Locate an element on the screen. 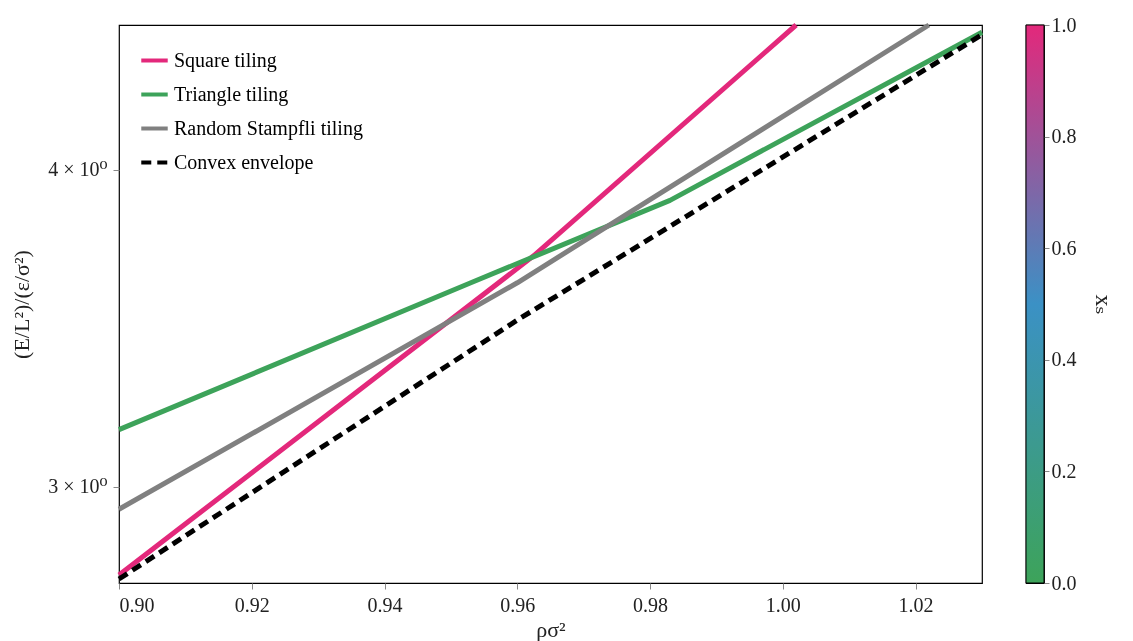  color-bar-title: xₛ is located at coordinates (1103, 304).